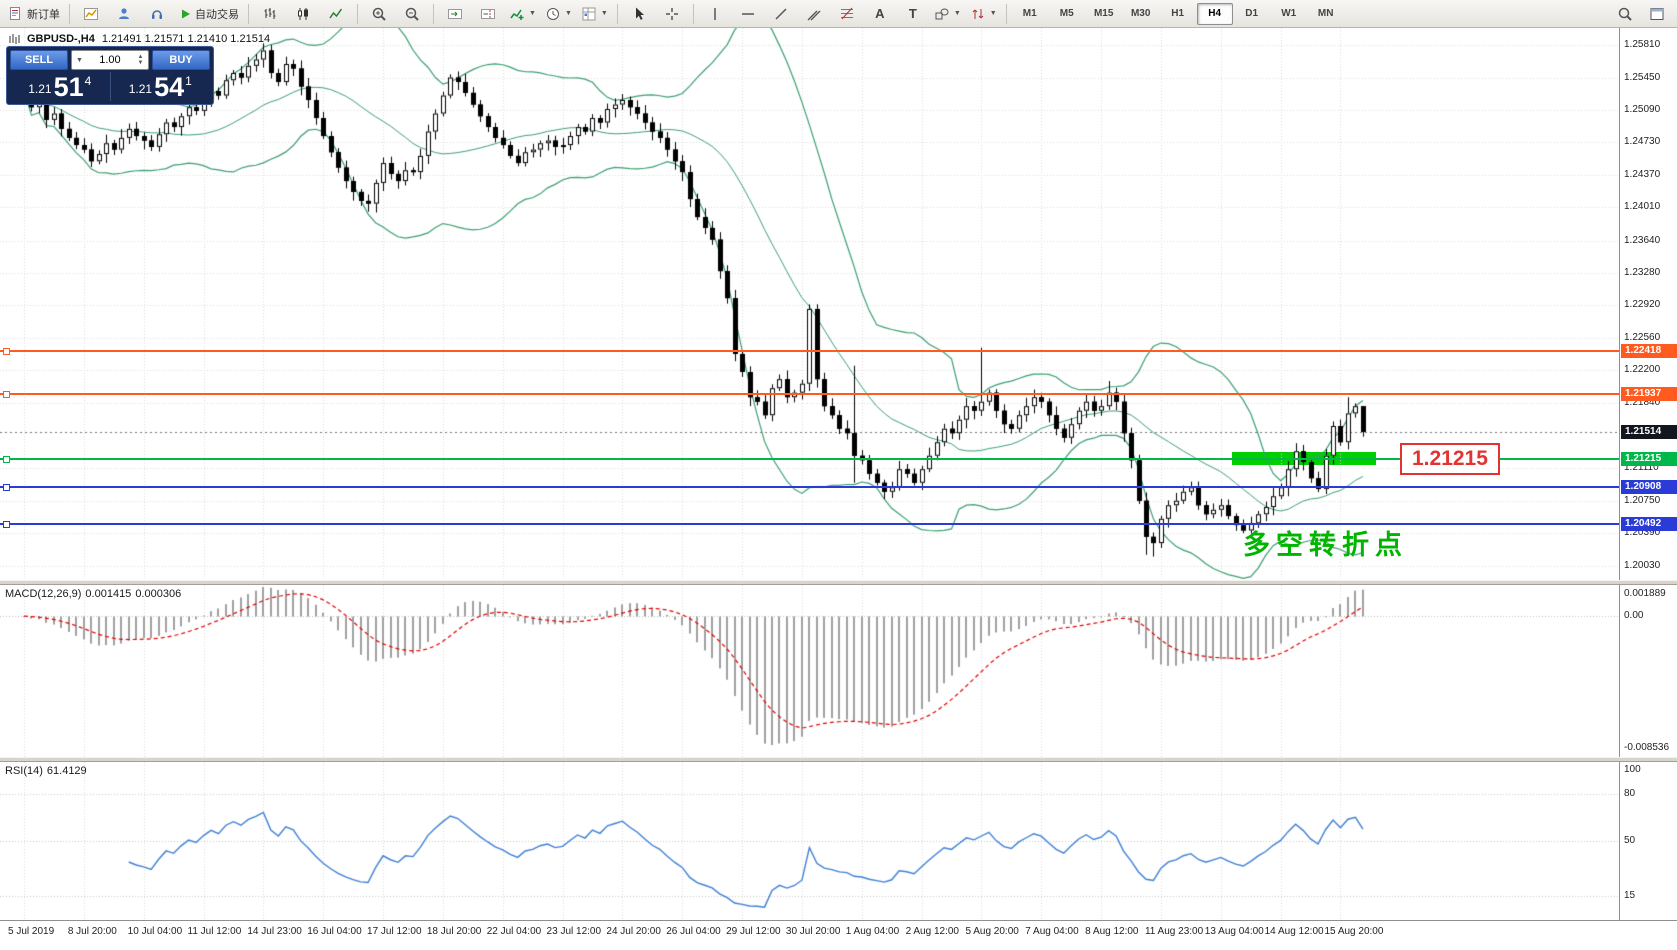  I want to click on market-icon, so click(157, 14).